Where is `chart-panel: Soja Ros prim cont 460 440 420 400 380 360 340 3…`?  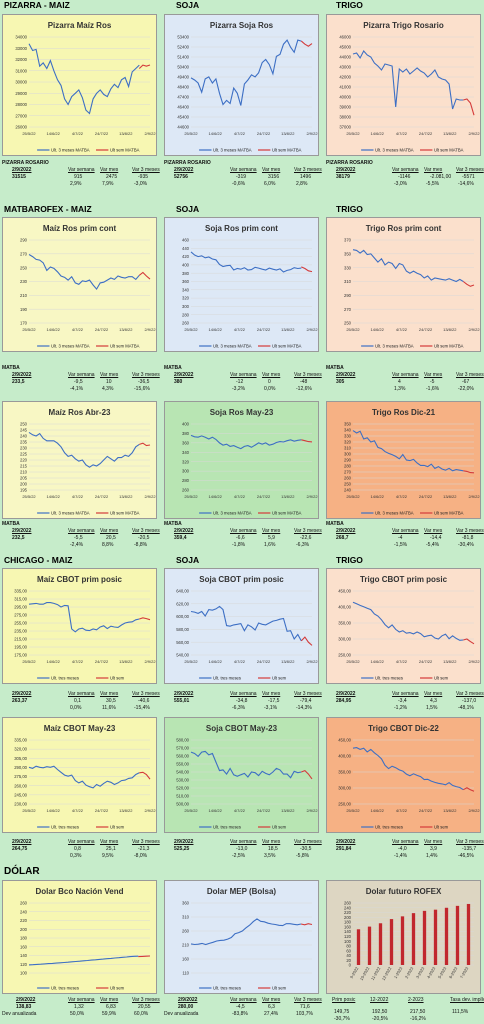
chart-panel: Soja Ros prim cont 460 440 420 400 380 360 340 3… is located at coordinates (241, 284).